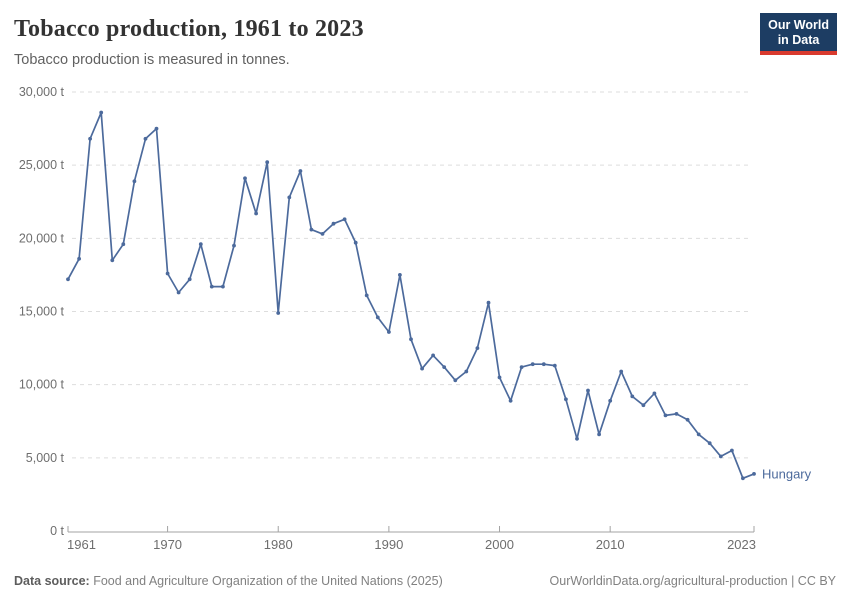 This screenshot has height=600, width=850. What do you see at coordinates (787, 473) in the screenshot?
I see `series-end-label: Hungary` at bounding box center [787, 473].